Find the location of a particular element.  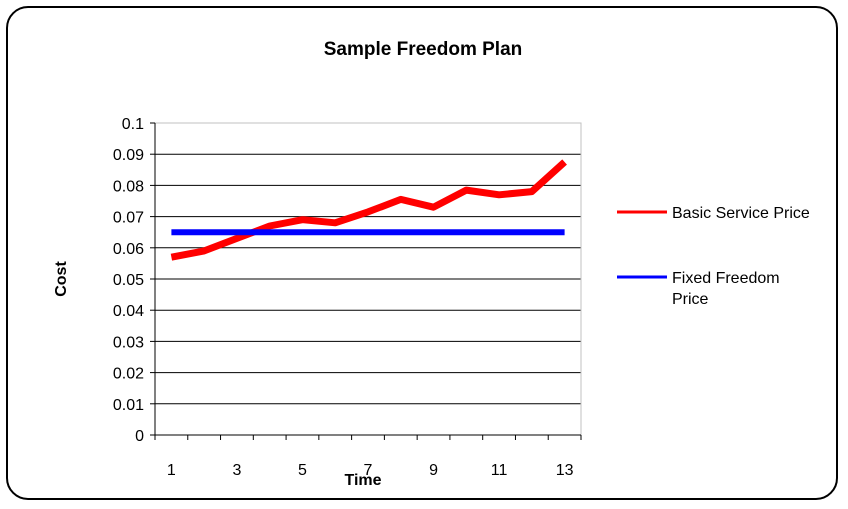

x-tick-labels: 1 3 5 7 9 11 13 is located at coordinates (370, 470).